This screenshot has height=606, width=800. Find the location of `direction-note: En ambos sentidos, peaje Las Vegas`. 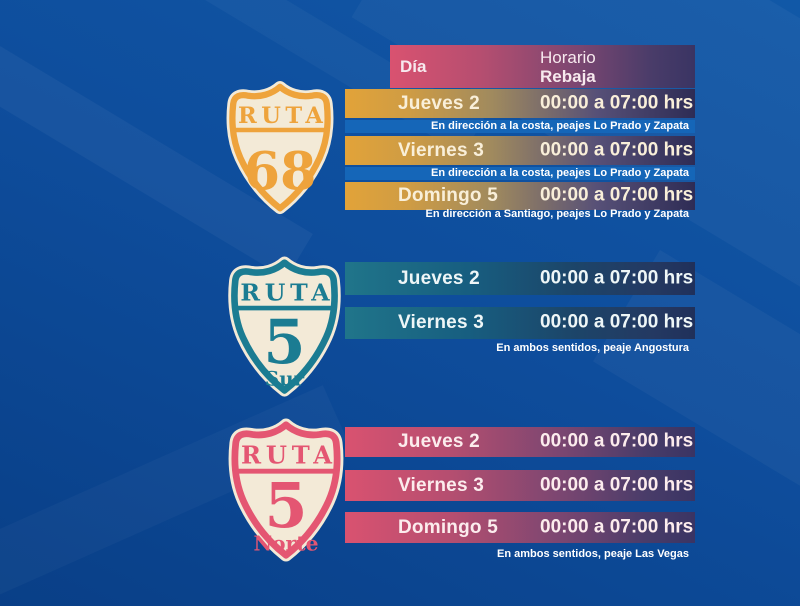

direction-note: En ambos sentidos, peaje Las Vegas is located at coordinates (593, 554).